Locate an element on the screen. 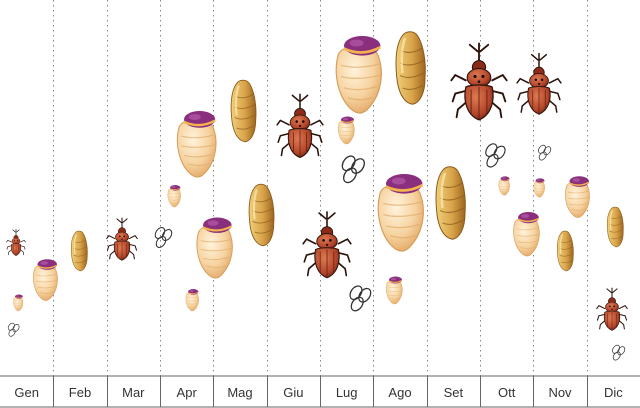 This screenshot has width=640, height=408. month-label: Mar is located at coordinates (133, 392).